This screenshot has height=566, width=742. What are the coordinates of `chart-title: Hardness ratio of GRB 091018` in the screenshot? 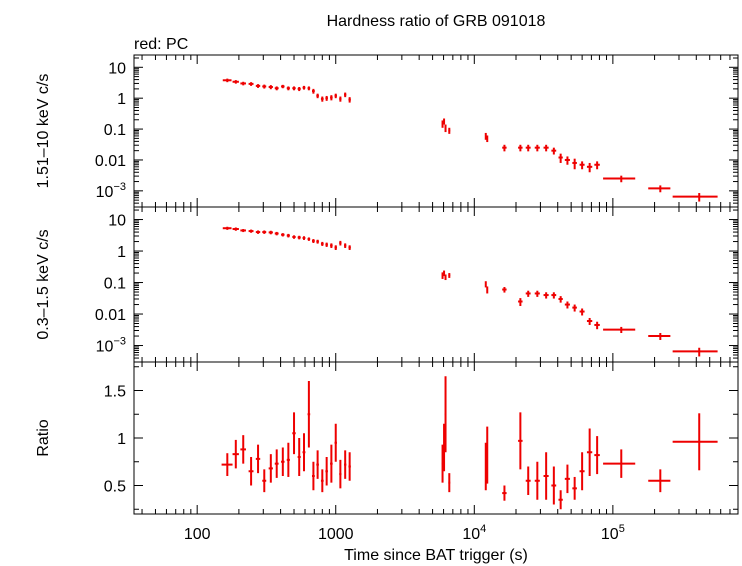 It's located at (436, 21).